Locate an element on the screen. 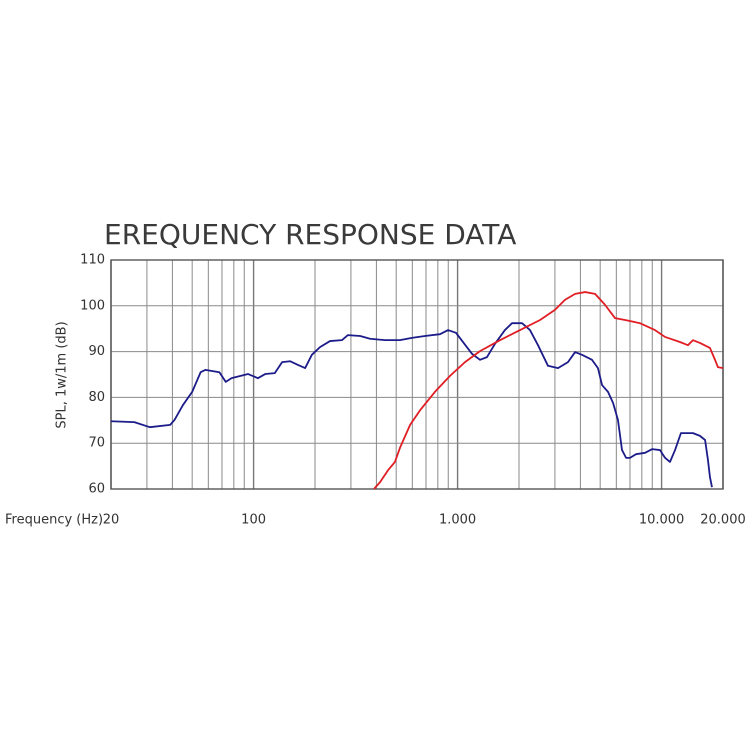  y-tick-label: 100 is located at coordinates (92, 305).